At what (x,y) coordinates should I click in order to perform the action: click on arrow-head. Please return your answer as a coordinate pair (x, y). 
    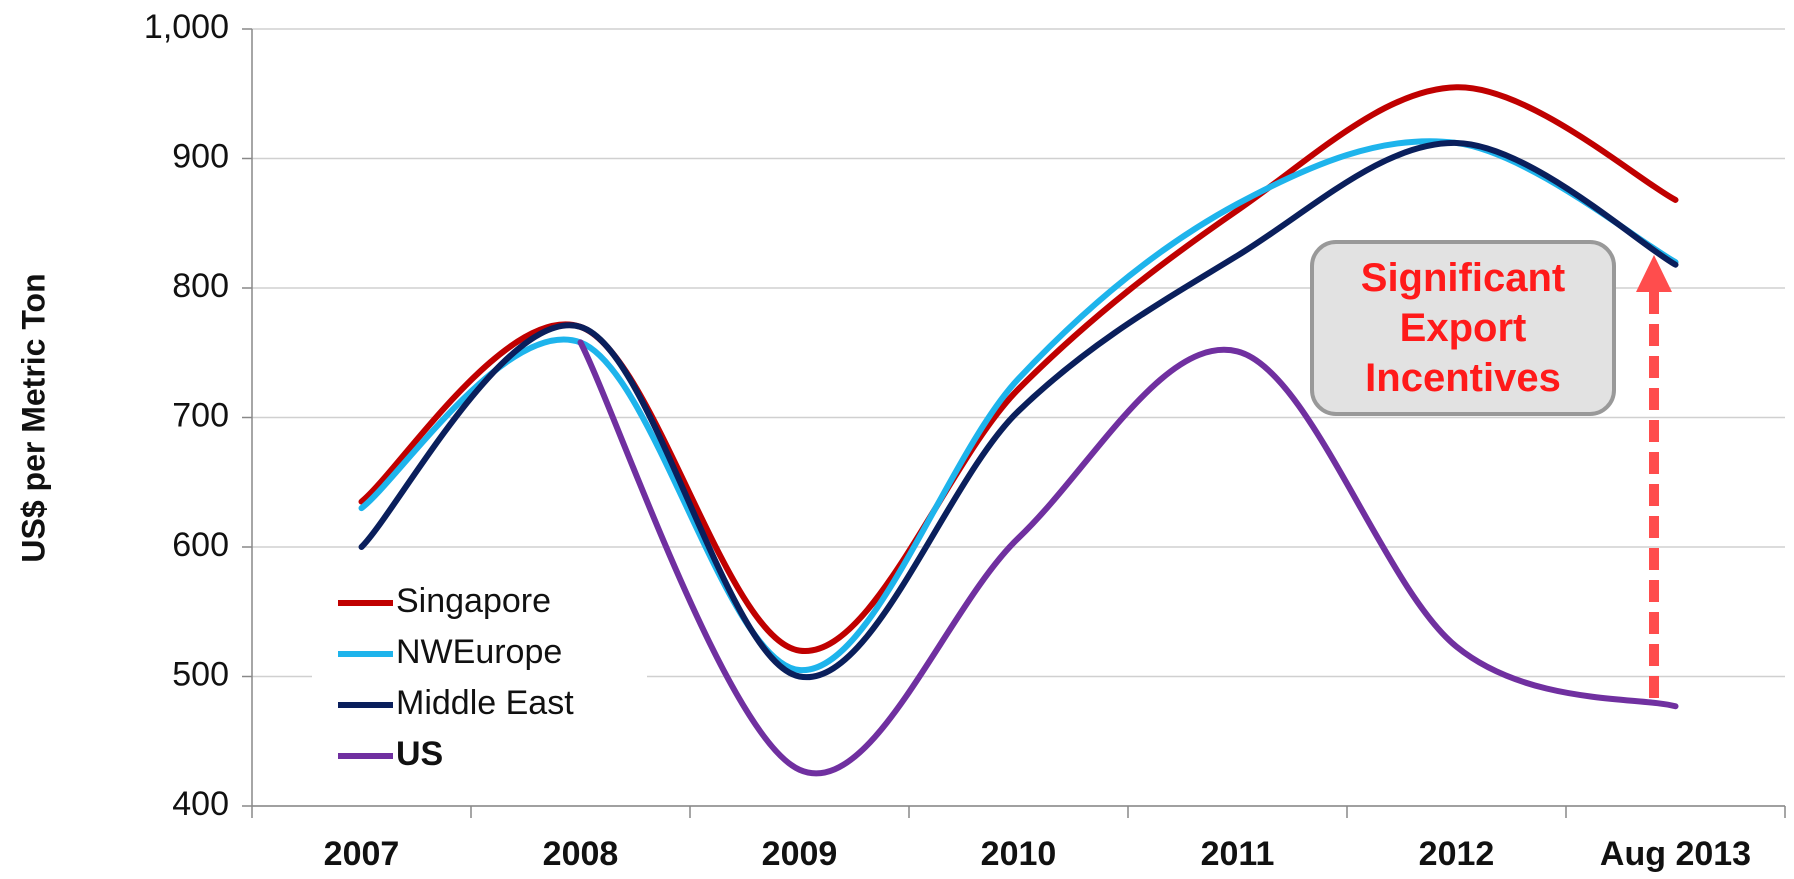
    Looking at the image, I should click on (1654, 273).